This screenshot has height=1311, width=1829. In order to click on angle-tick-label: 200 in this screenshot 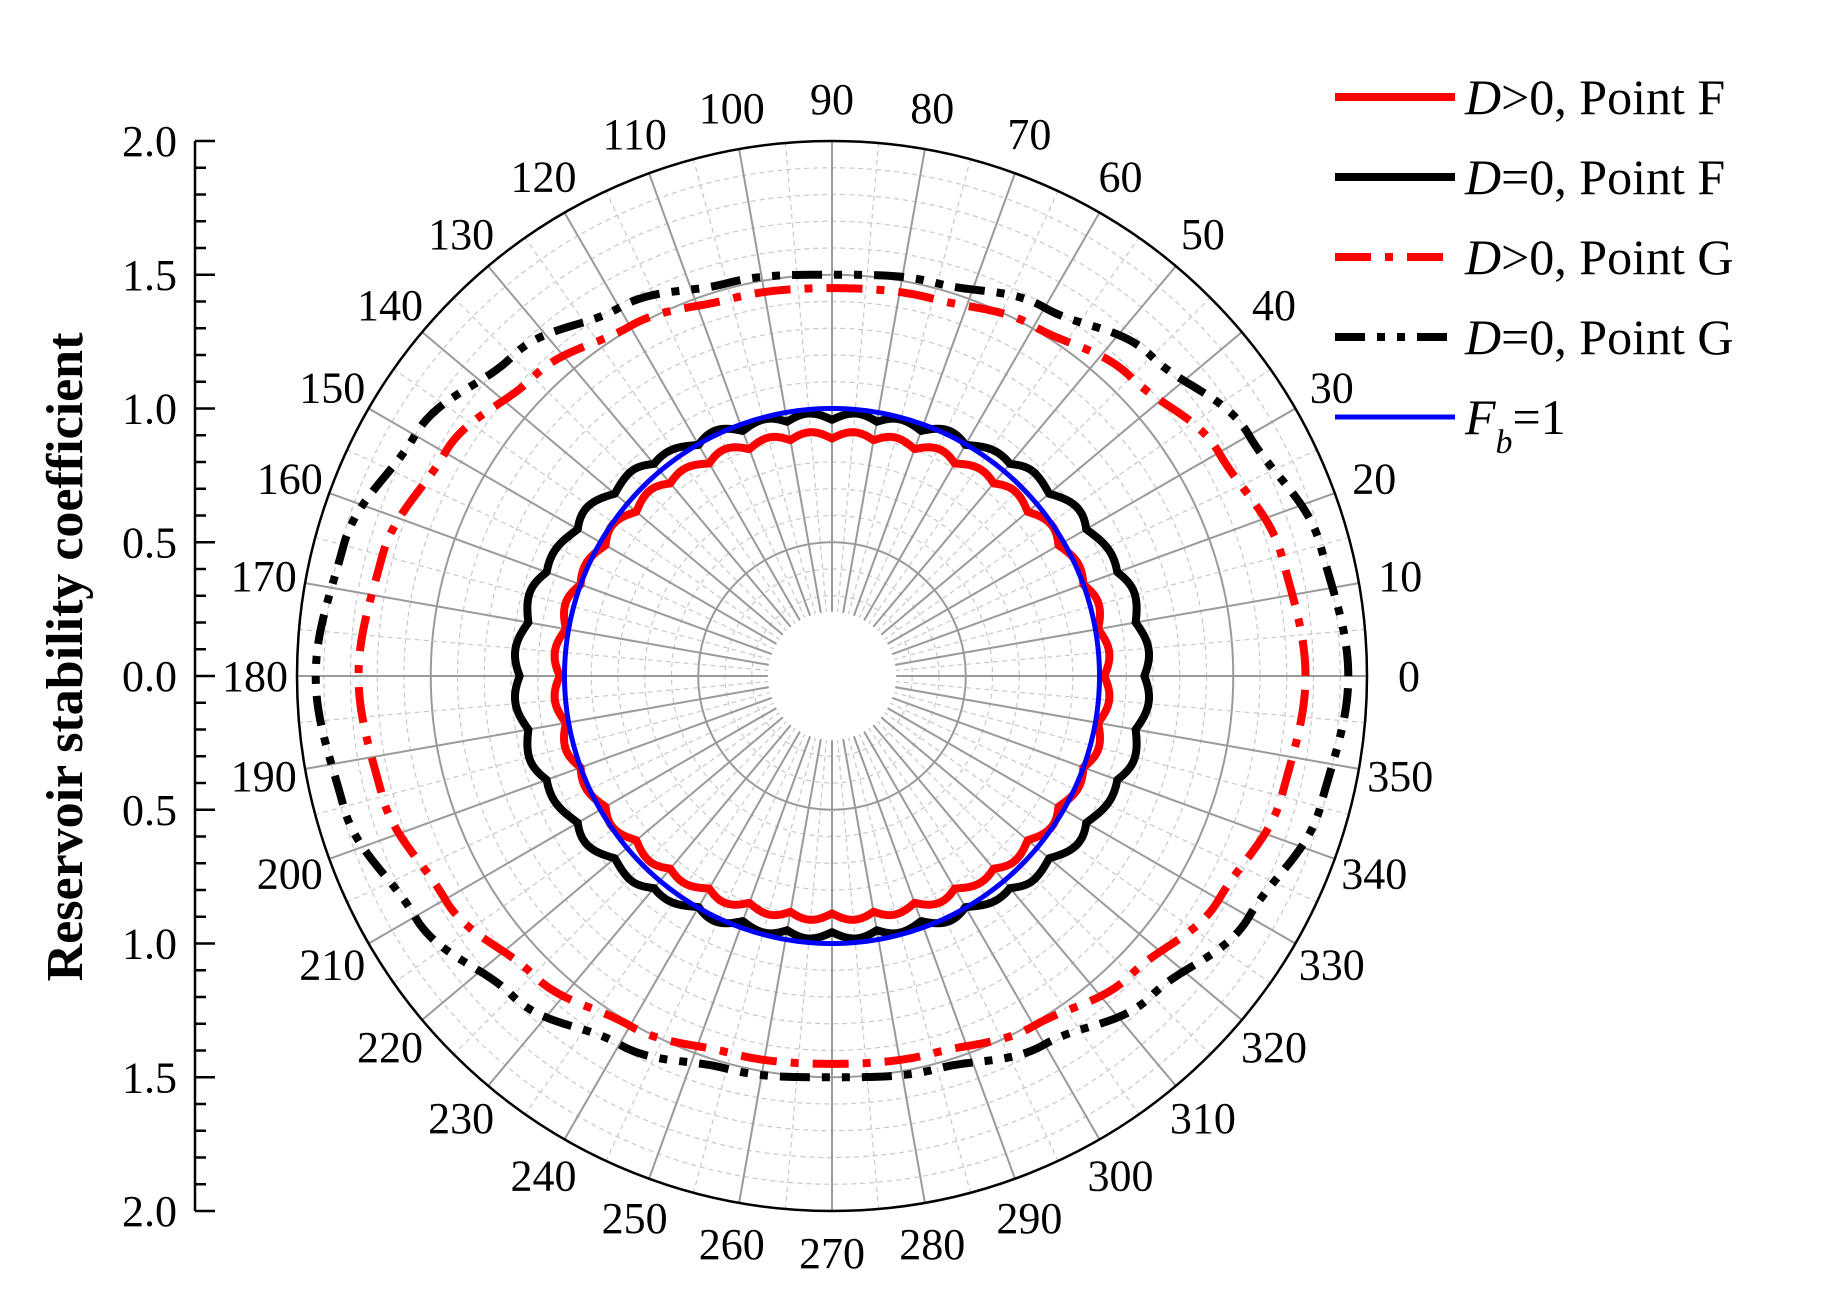, I will do `click(290, 873)`.